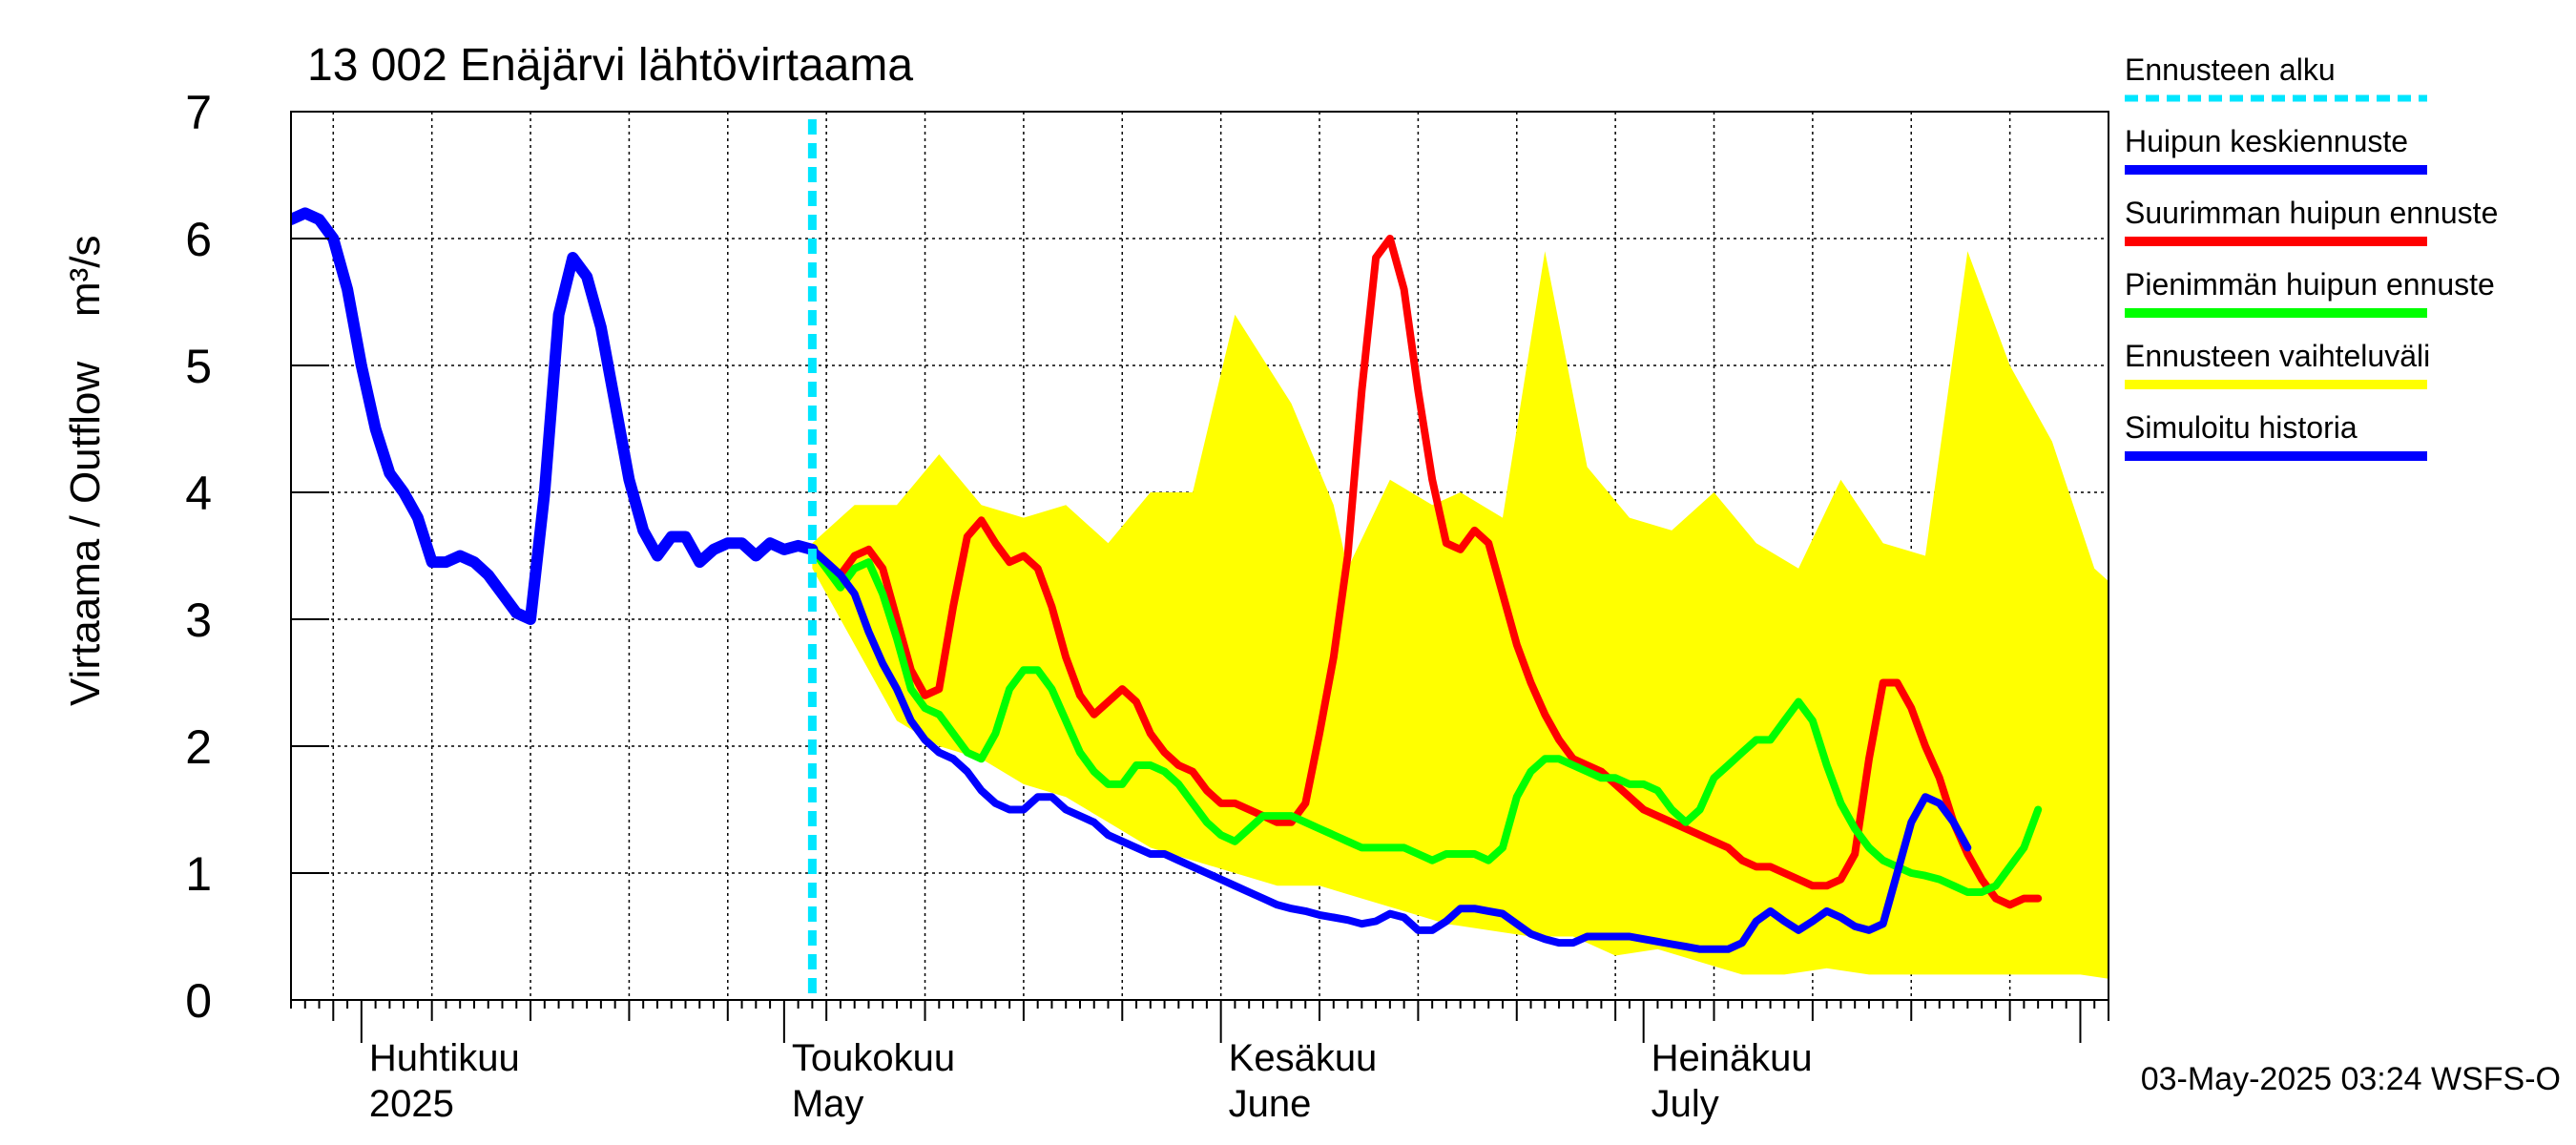 The image size is (2576, 1145). What do you see at coordinates (2266, 141) in the screenshot?
I see `legend-label-1: Huipun keskiennuste` at bounding box center [2266, 141].